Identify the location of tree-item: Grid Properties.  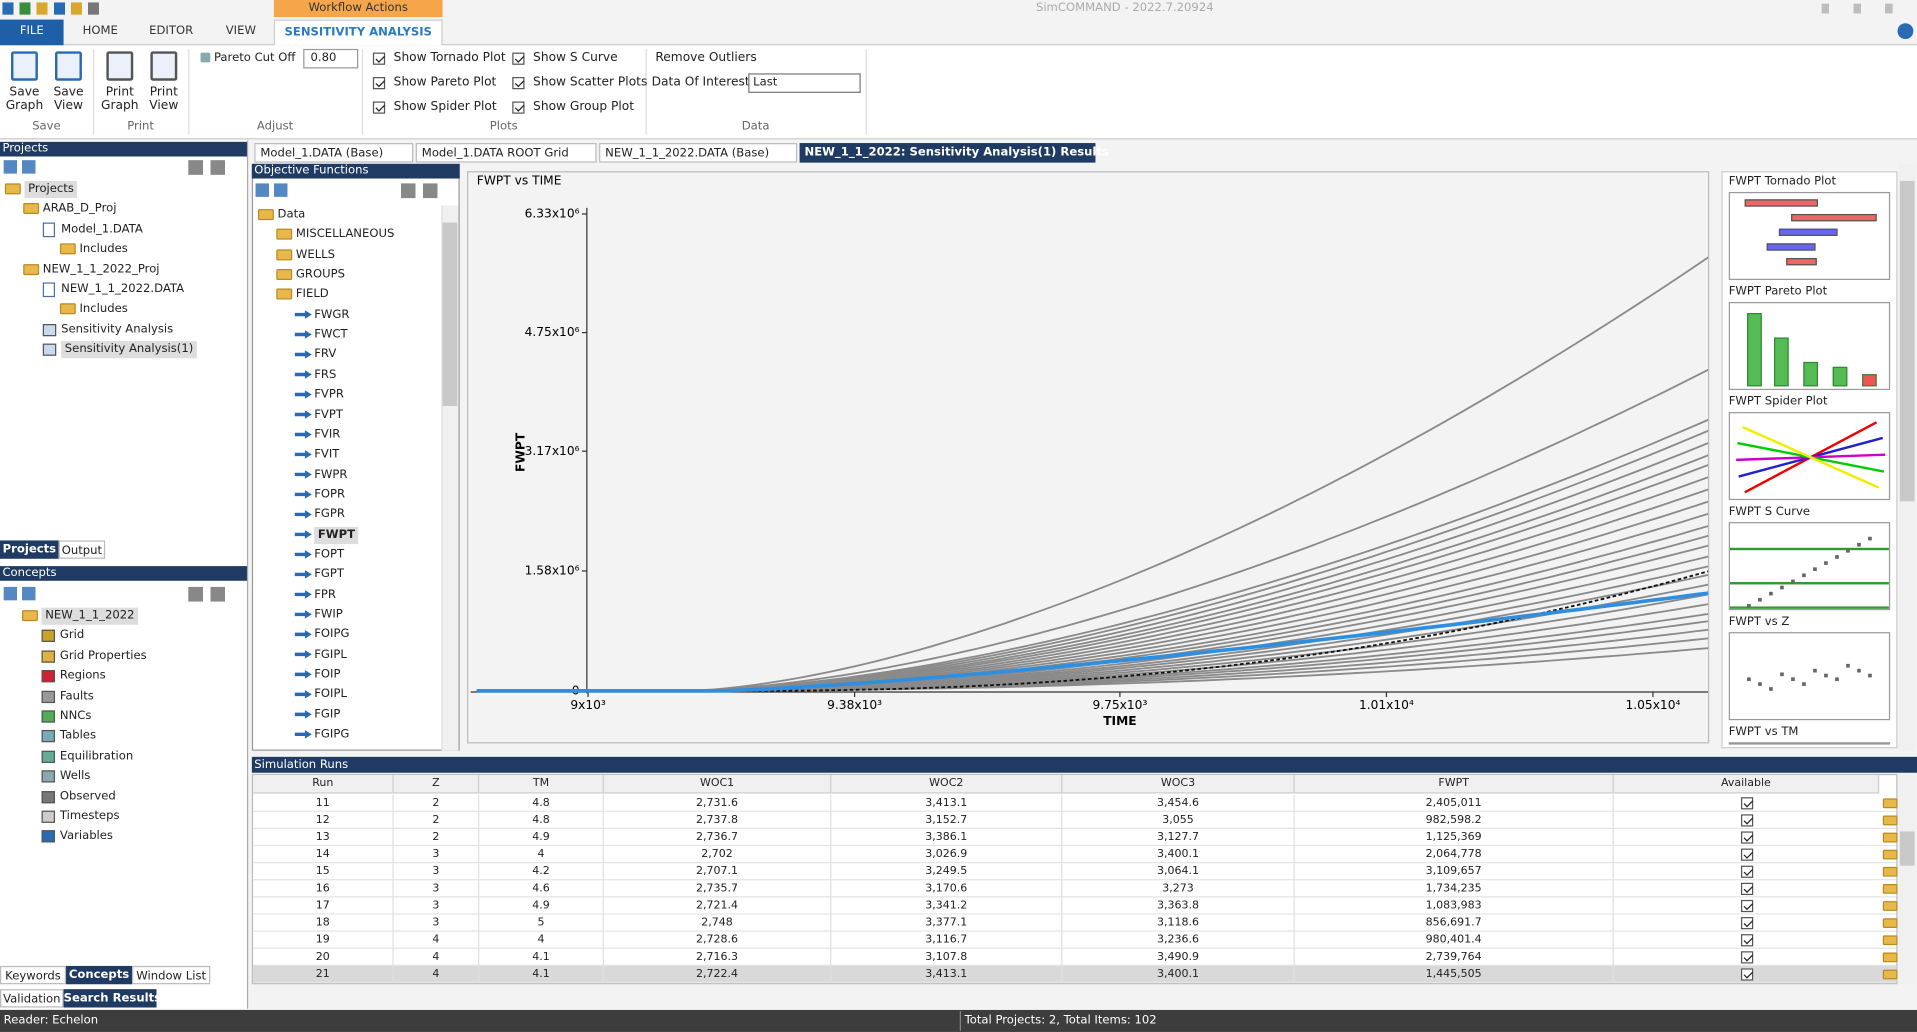
(103, 656).